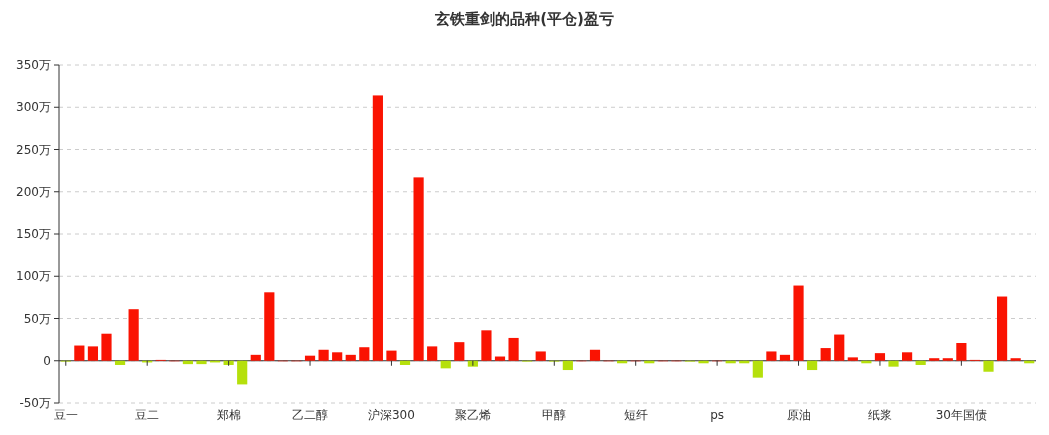  I want to click on xtick: 原油, so click(798, 415).